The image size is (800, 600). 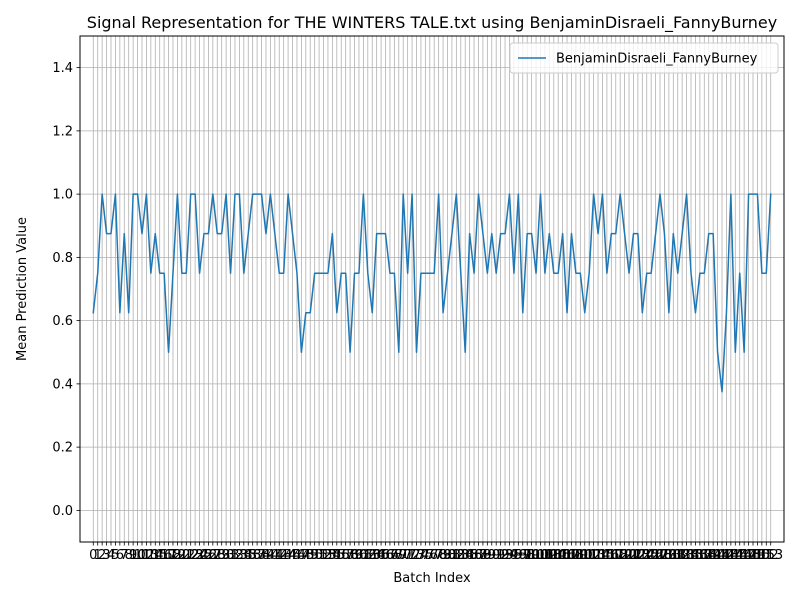 What do you see at coordinates (288, 555) in the screenshot?
I see `x-tick-label: 44` at bounding box center [288, 555].